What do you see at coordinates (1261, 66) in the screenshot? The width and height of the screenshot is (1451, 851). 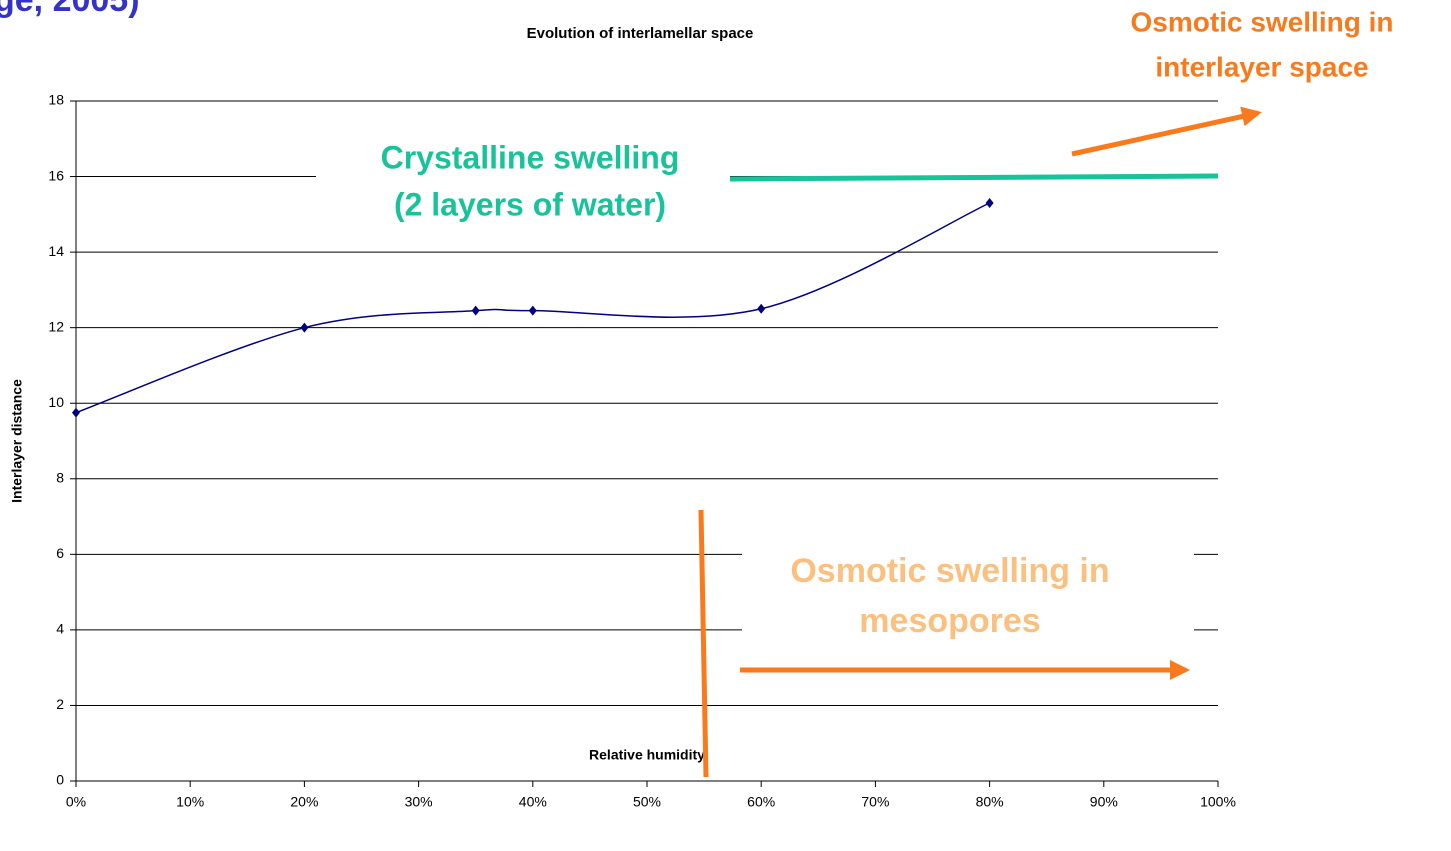 I see `annotation: interlayer space` at bounding box center [1261, 66].